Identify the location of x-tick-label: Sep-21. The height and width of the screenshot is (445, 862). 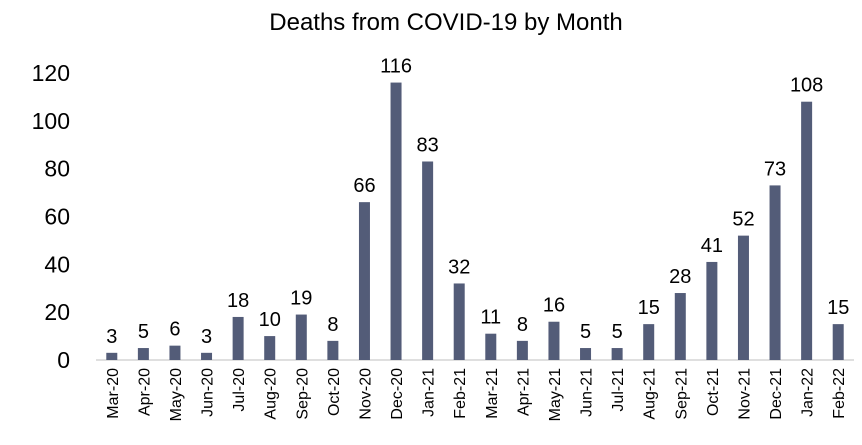
(681, 394).